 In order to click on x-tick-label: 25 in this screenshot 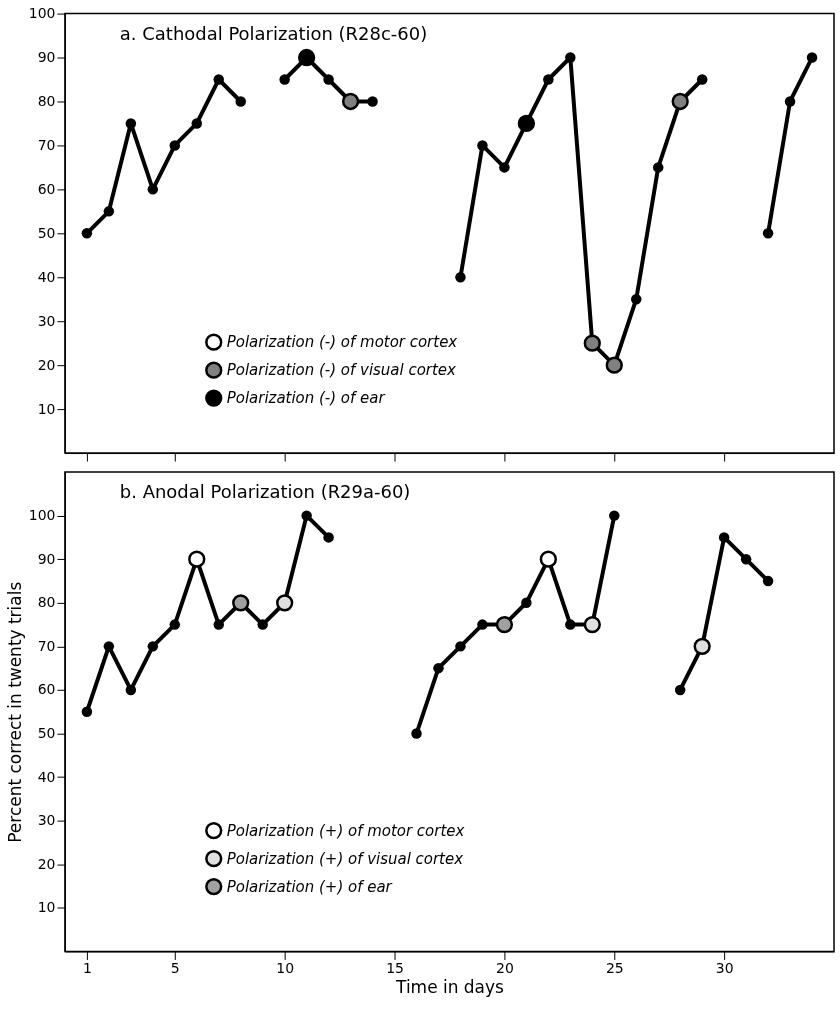, I will do `click(614, 967)`.